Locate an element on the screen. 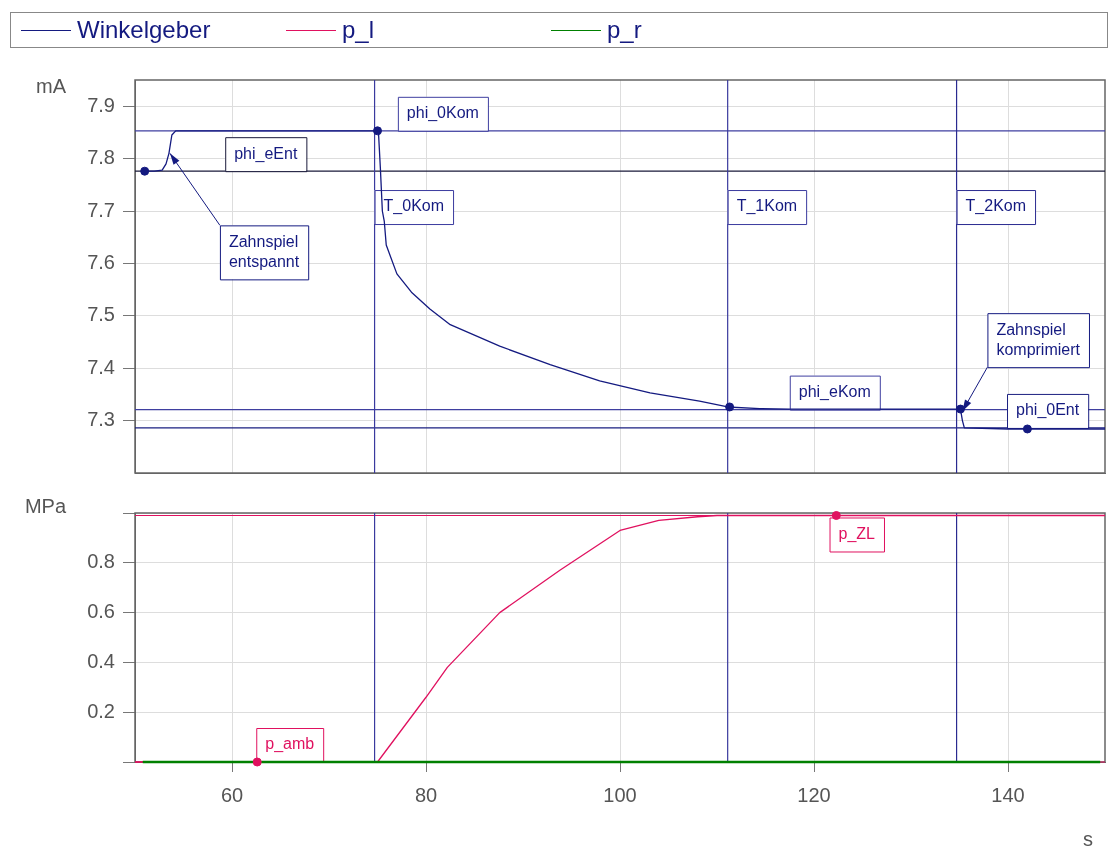 The height and width of the screenshot is (847, 1117). y-axis-title: MPa is located at coordinates (45, 506).